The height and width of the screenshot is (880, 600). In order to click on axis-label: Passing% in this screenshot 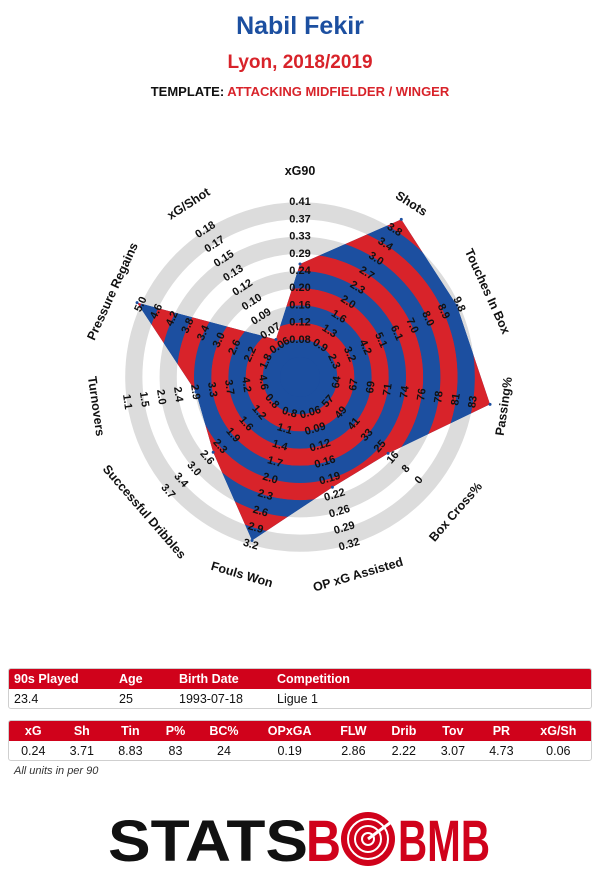, I will do `click(504, 406)`.